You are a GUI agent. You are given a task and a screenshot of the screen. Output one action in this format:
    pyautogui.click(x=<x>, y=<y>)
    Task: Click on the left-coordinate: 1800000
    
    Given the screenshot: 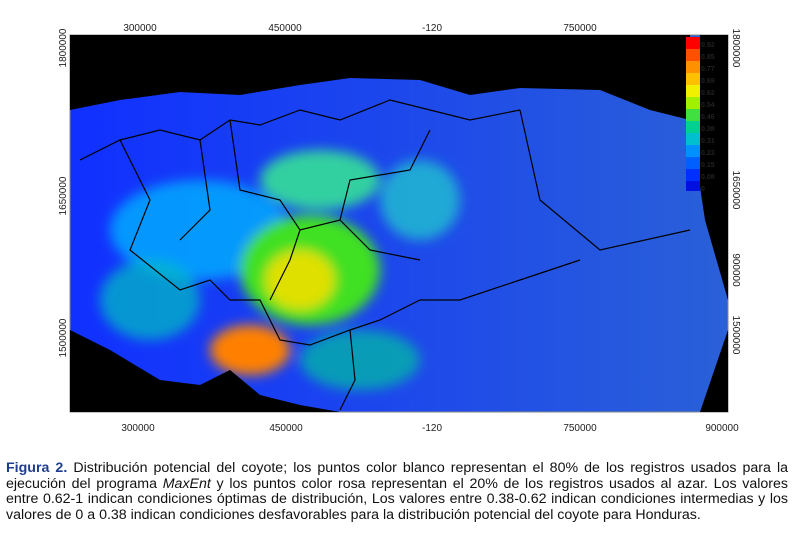 What is the action you would take?
    pyautogui.click(x=63, y=47)
    